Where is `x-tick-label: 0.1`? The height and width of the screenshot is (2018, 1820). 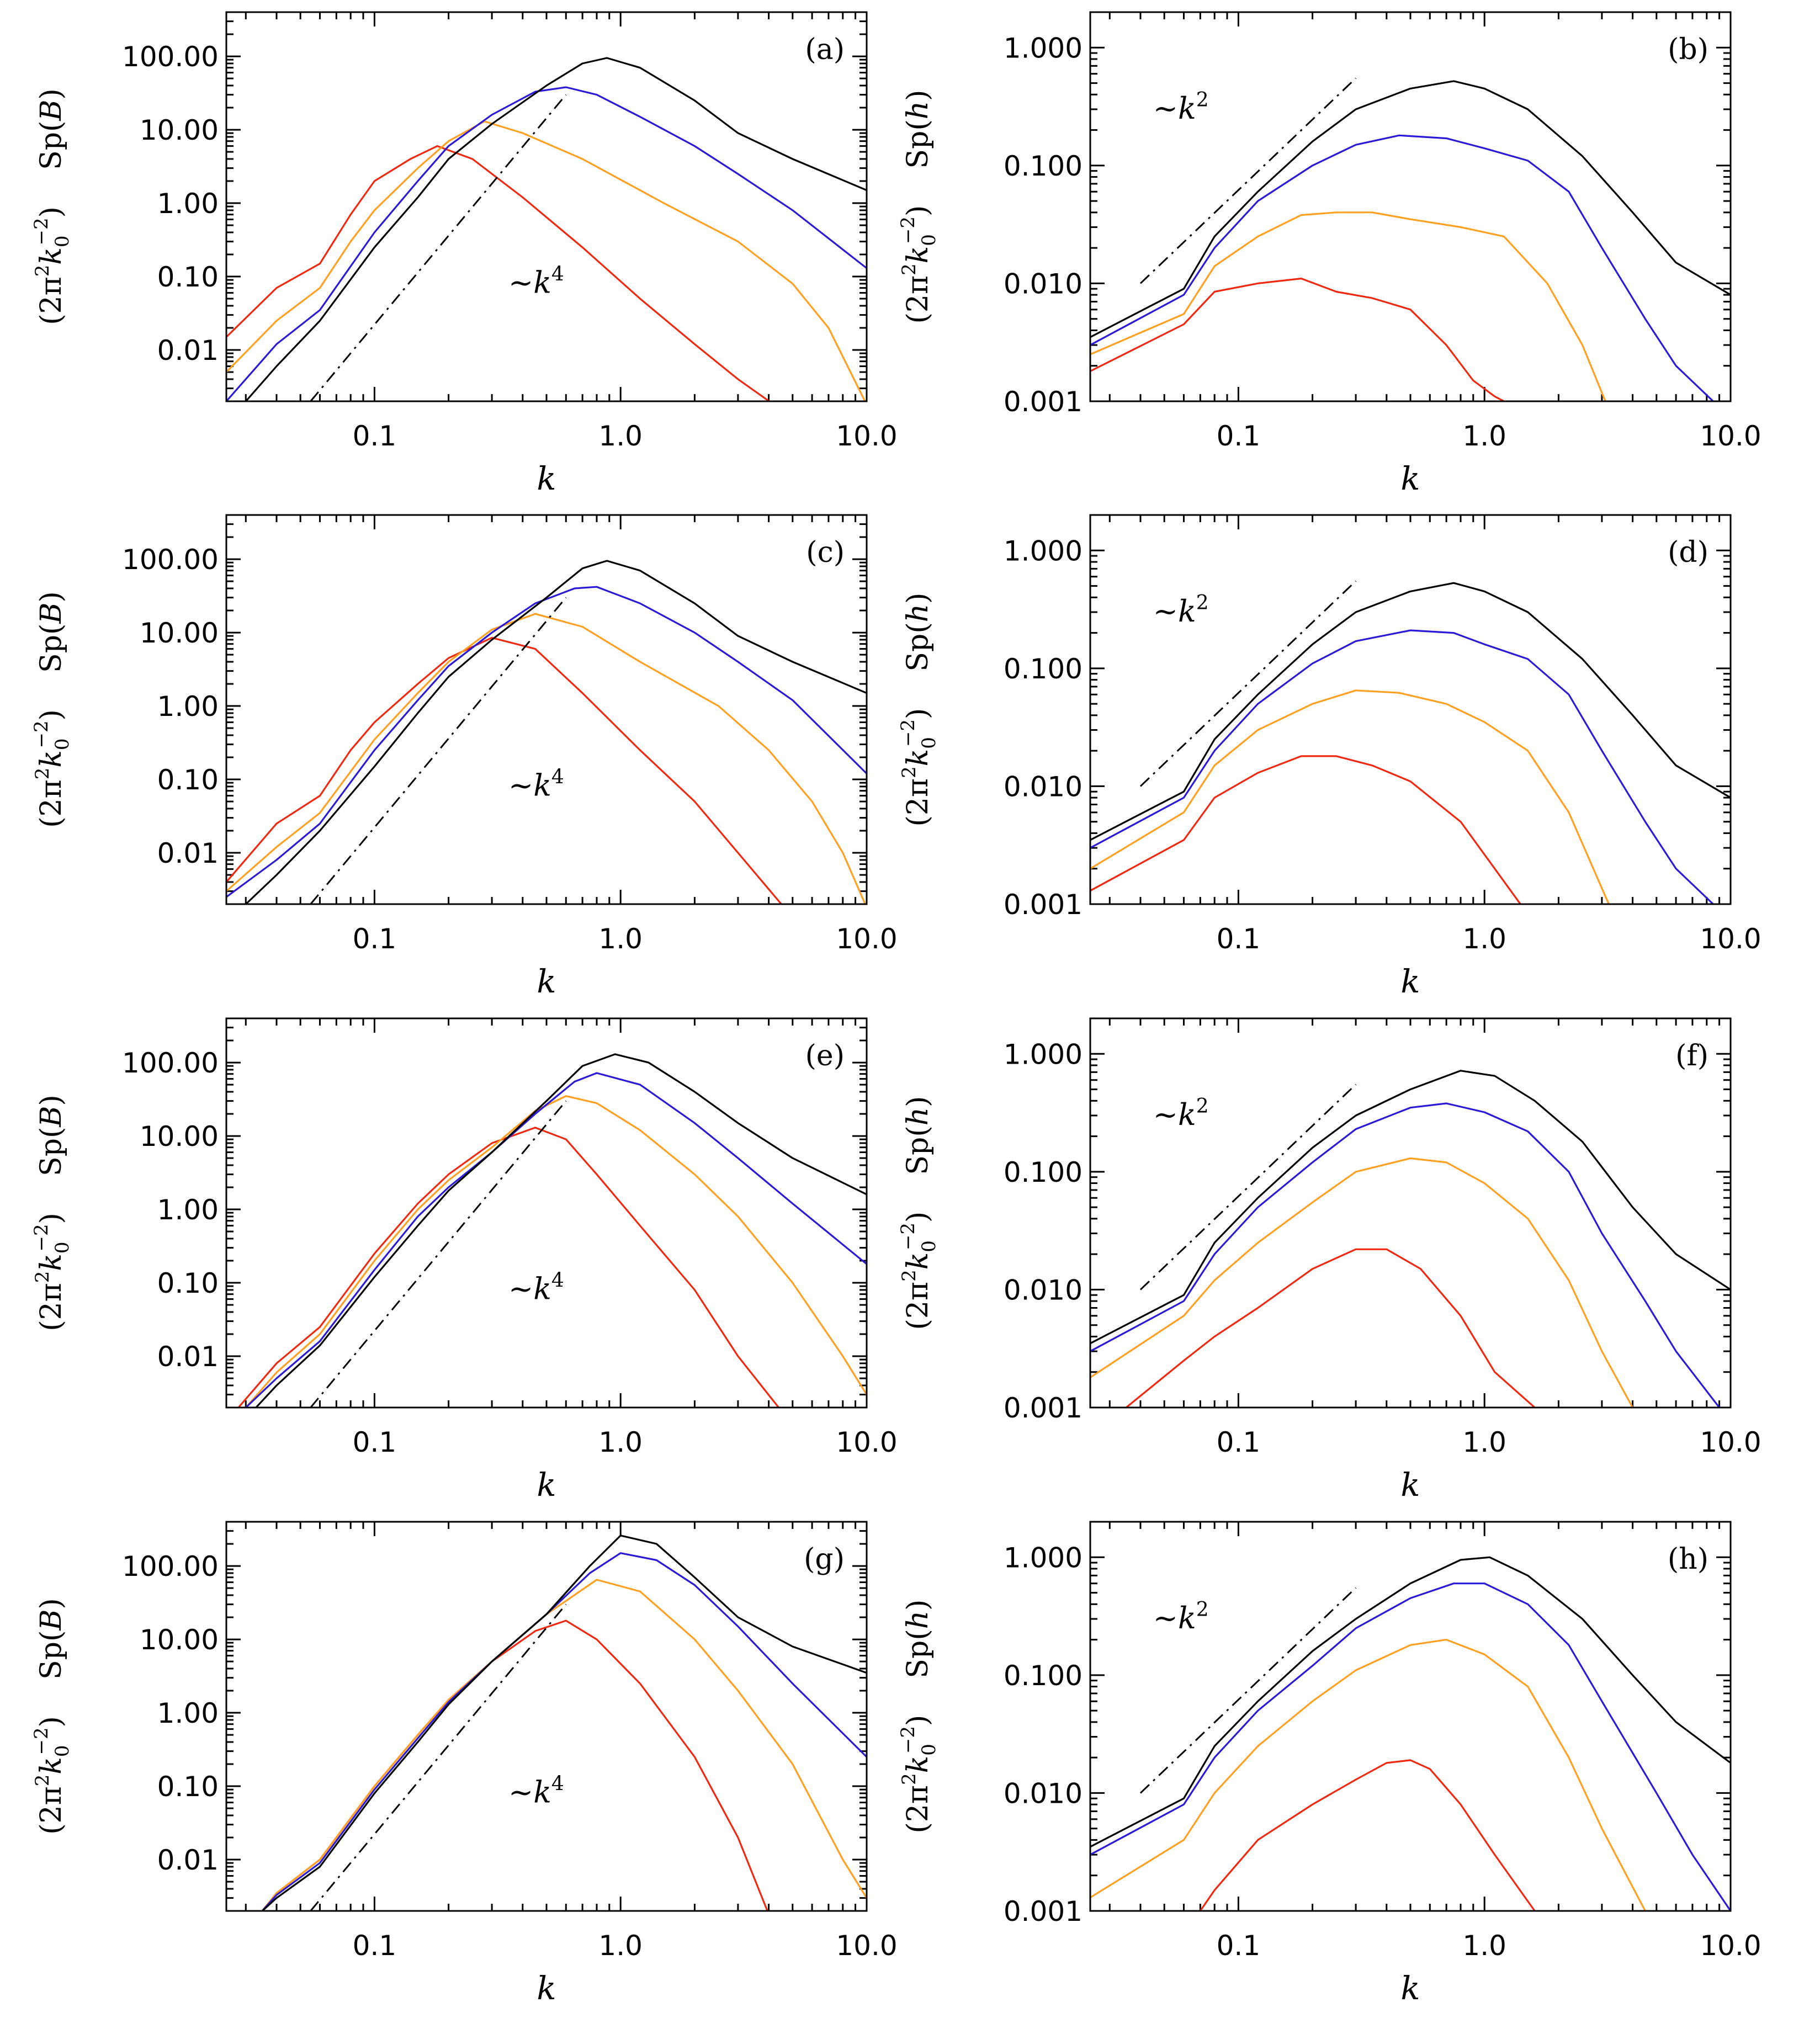
x-tick-label: 0.1 is located at coordinates (375, 436).